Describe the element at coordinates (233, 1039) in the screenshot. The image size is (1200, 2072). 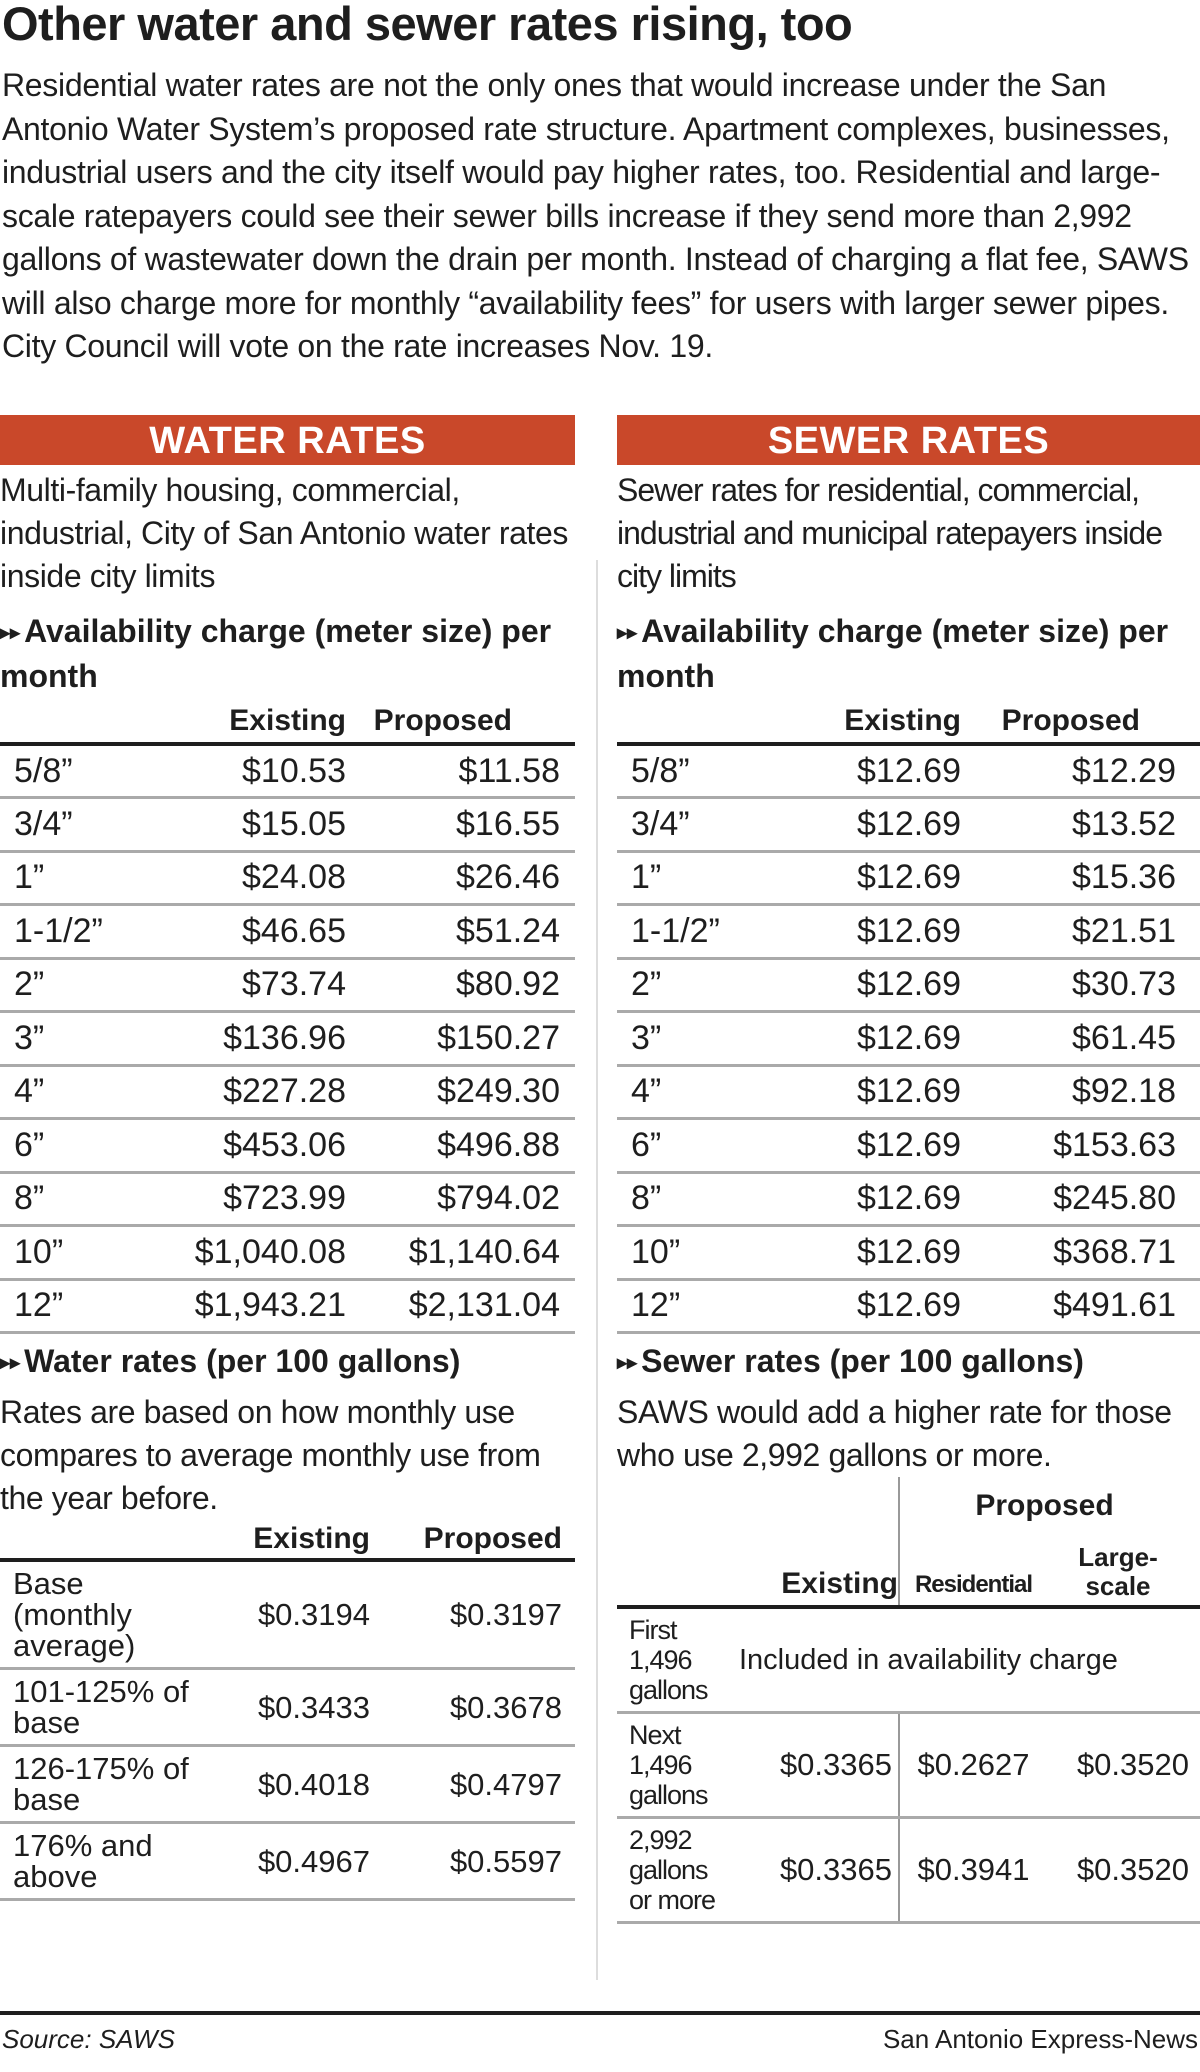
I see `existing-value: $136.96` at that location.